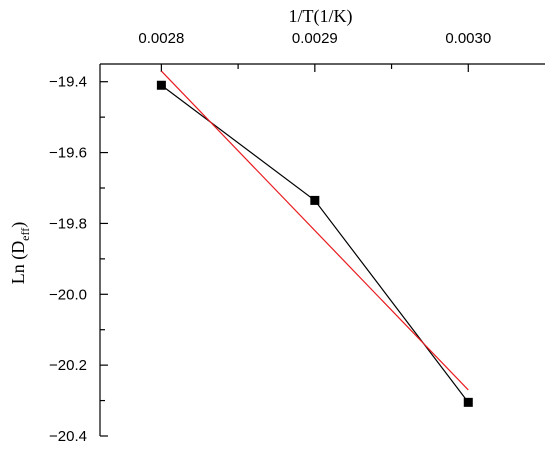 The image size is (550, 449). Describe the element at coordinates (468, 38) in the screenshot. I see `x-tick-label: 0.0030` at that location.